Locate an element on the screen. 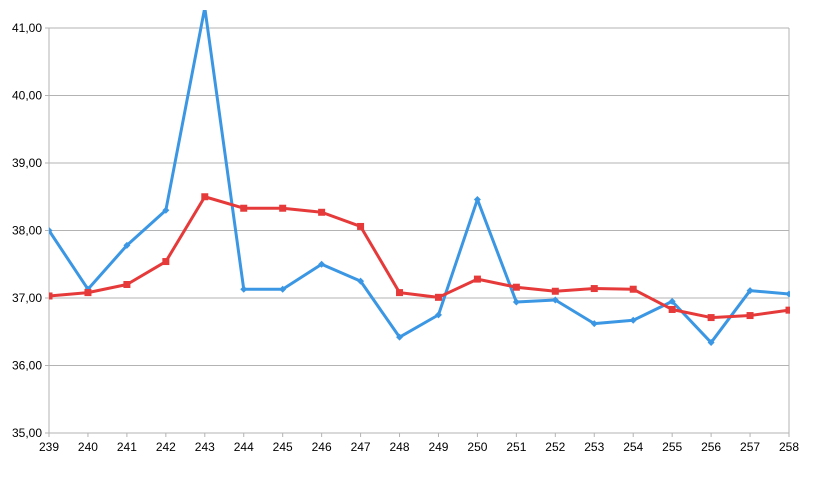 The height and width of the screenshot is (484, 813). y-tick-label: 35,00 is located at coordinates (27, 433).